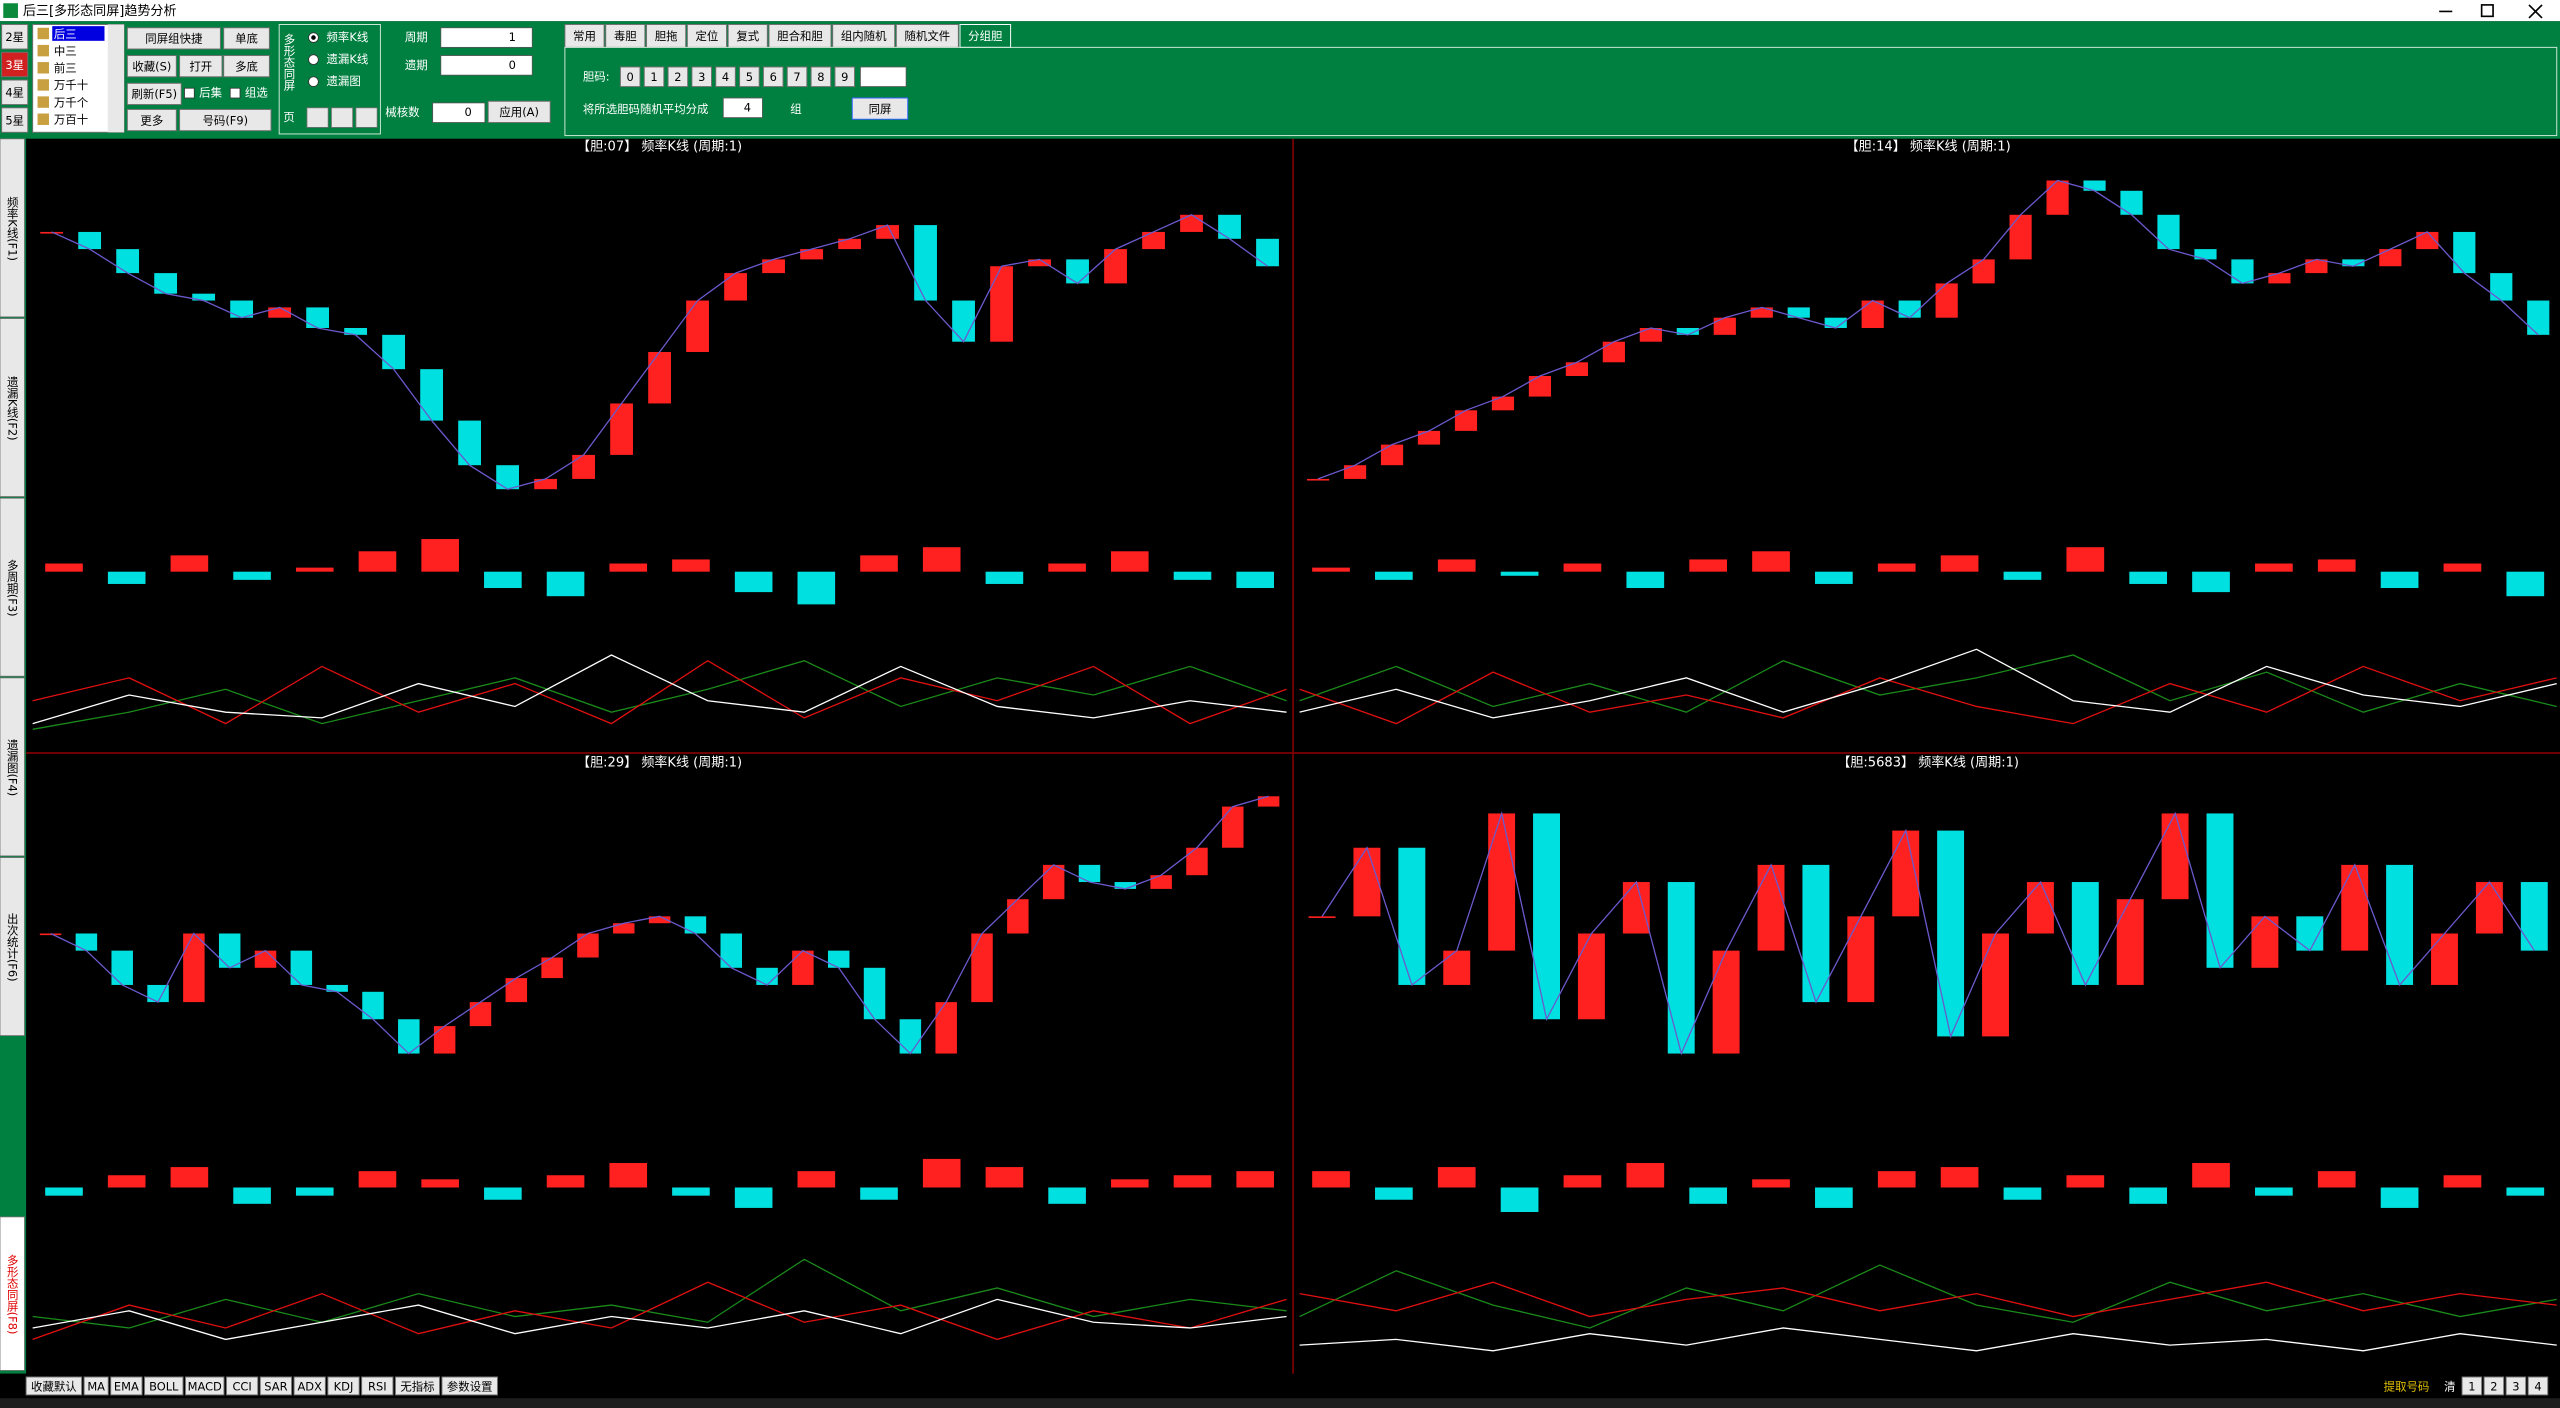  Describe the element at coordinates (2535, 11) in the screenshot. I see `close-button` at that location.